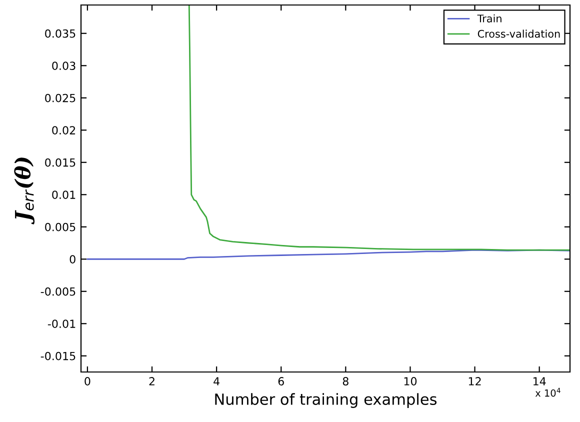 This screenshot has width=580, height=422. What do you see at coordinates (60, 227) in the screenshot?
I see `y-tick-label: 0.005` at bounding box center [60, 227].